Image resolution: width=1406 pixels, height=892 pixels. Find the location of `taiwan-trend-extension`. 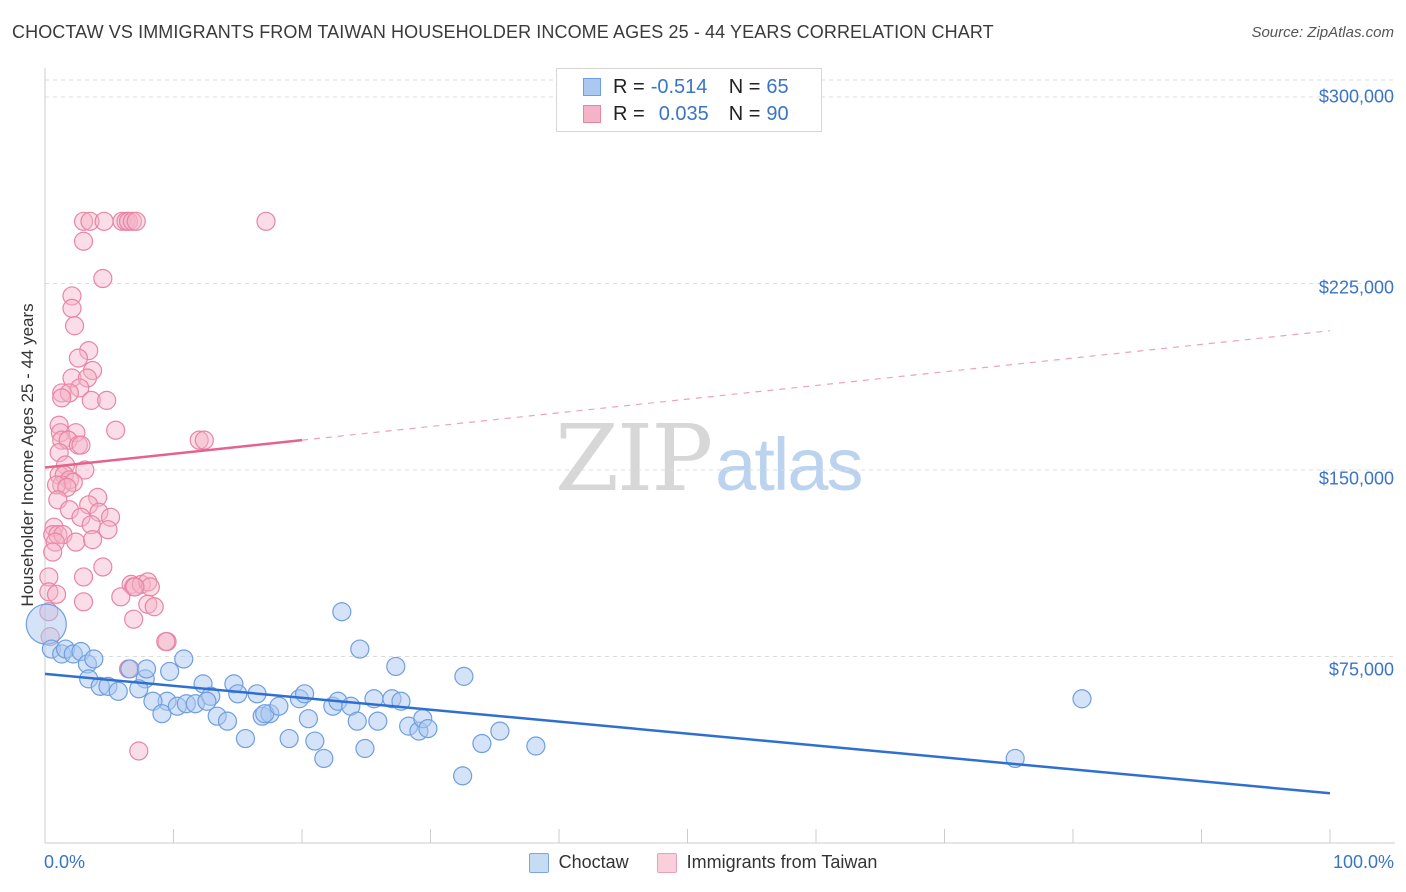

taiwan-trend-extension is located at coordinates (816, 385).